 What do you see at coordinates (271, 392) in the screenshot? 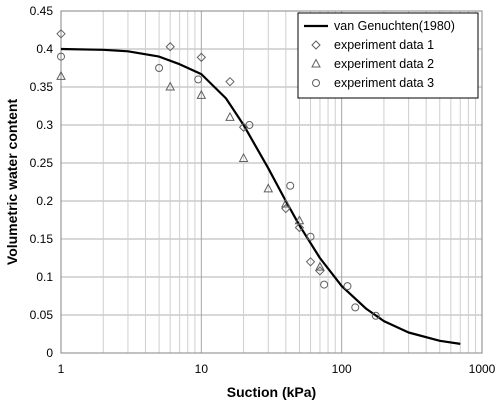
I see `x-axis-title: Suction (kPa)` at bounding box center [271, 392].